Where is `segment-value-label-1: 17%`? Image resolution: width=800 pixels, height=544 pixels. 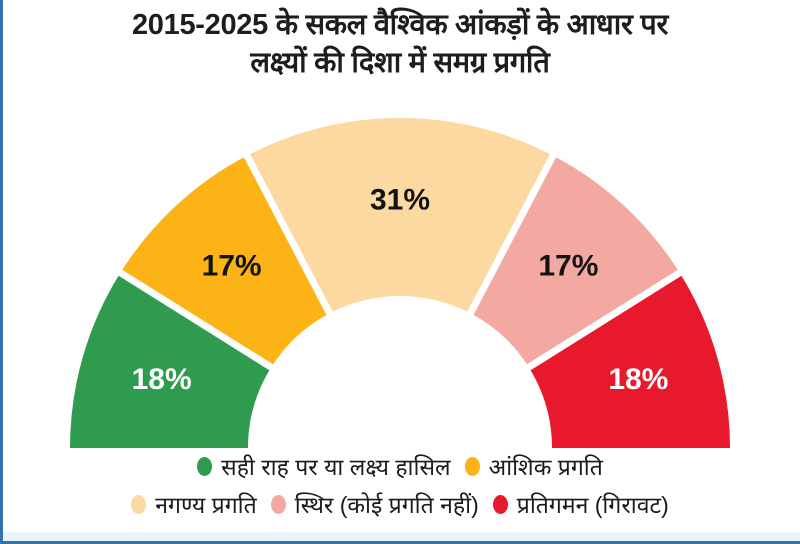 segment-value-label-1: 17% is located at coordinates (232, 265).